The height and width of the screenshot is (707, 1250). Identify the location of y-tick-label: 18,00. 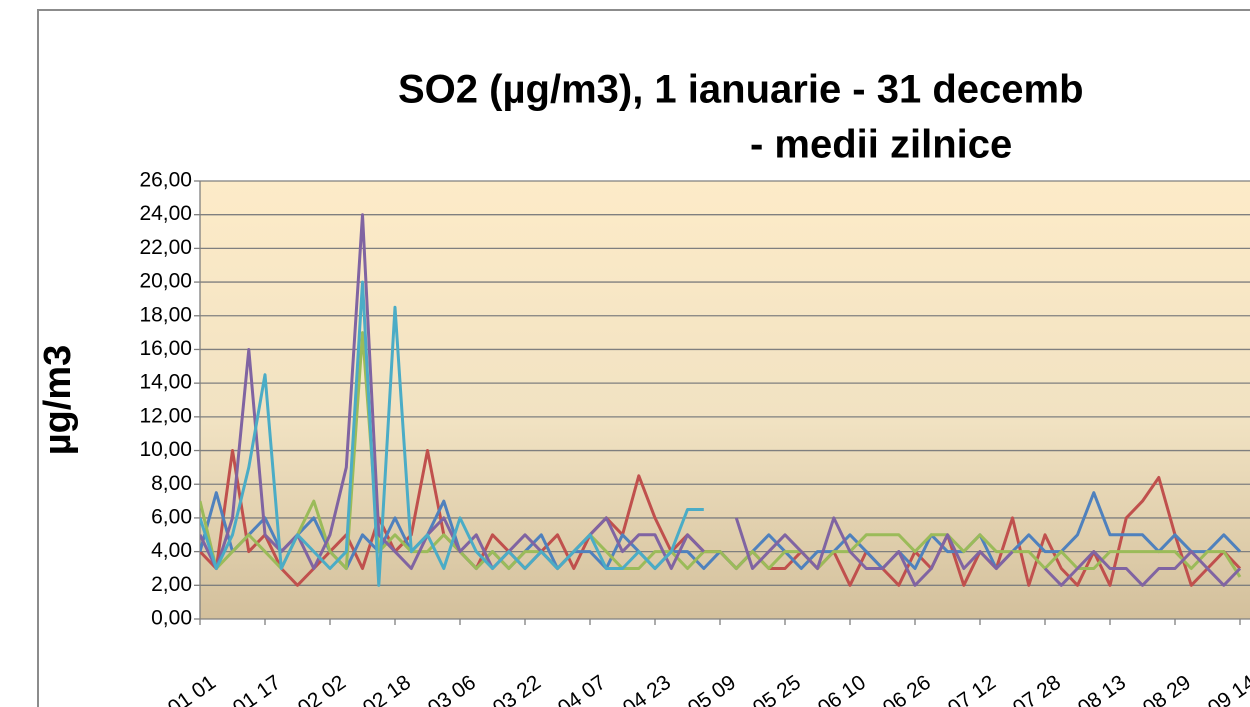
(165, 314).